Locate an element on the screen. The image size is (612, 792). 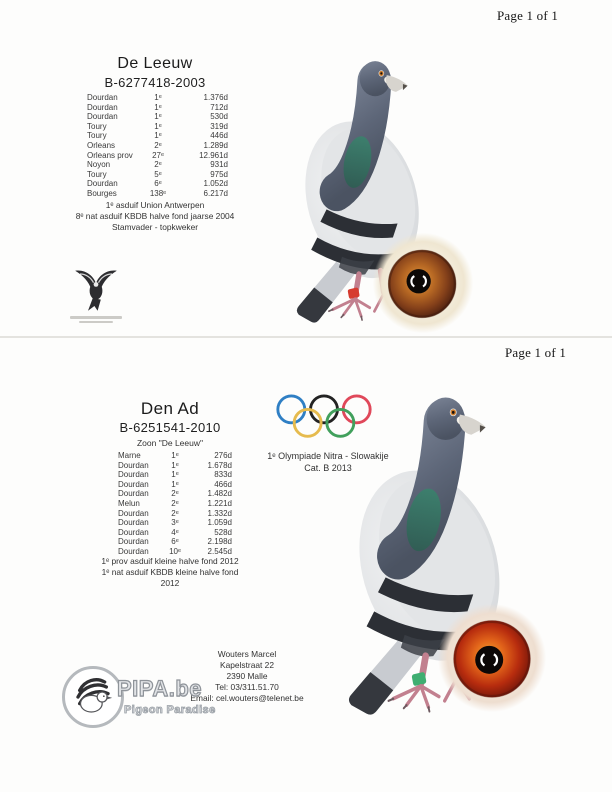
race-count: 530d is located at coordinates (219, 117).